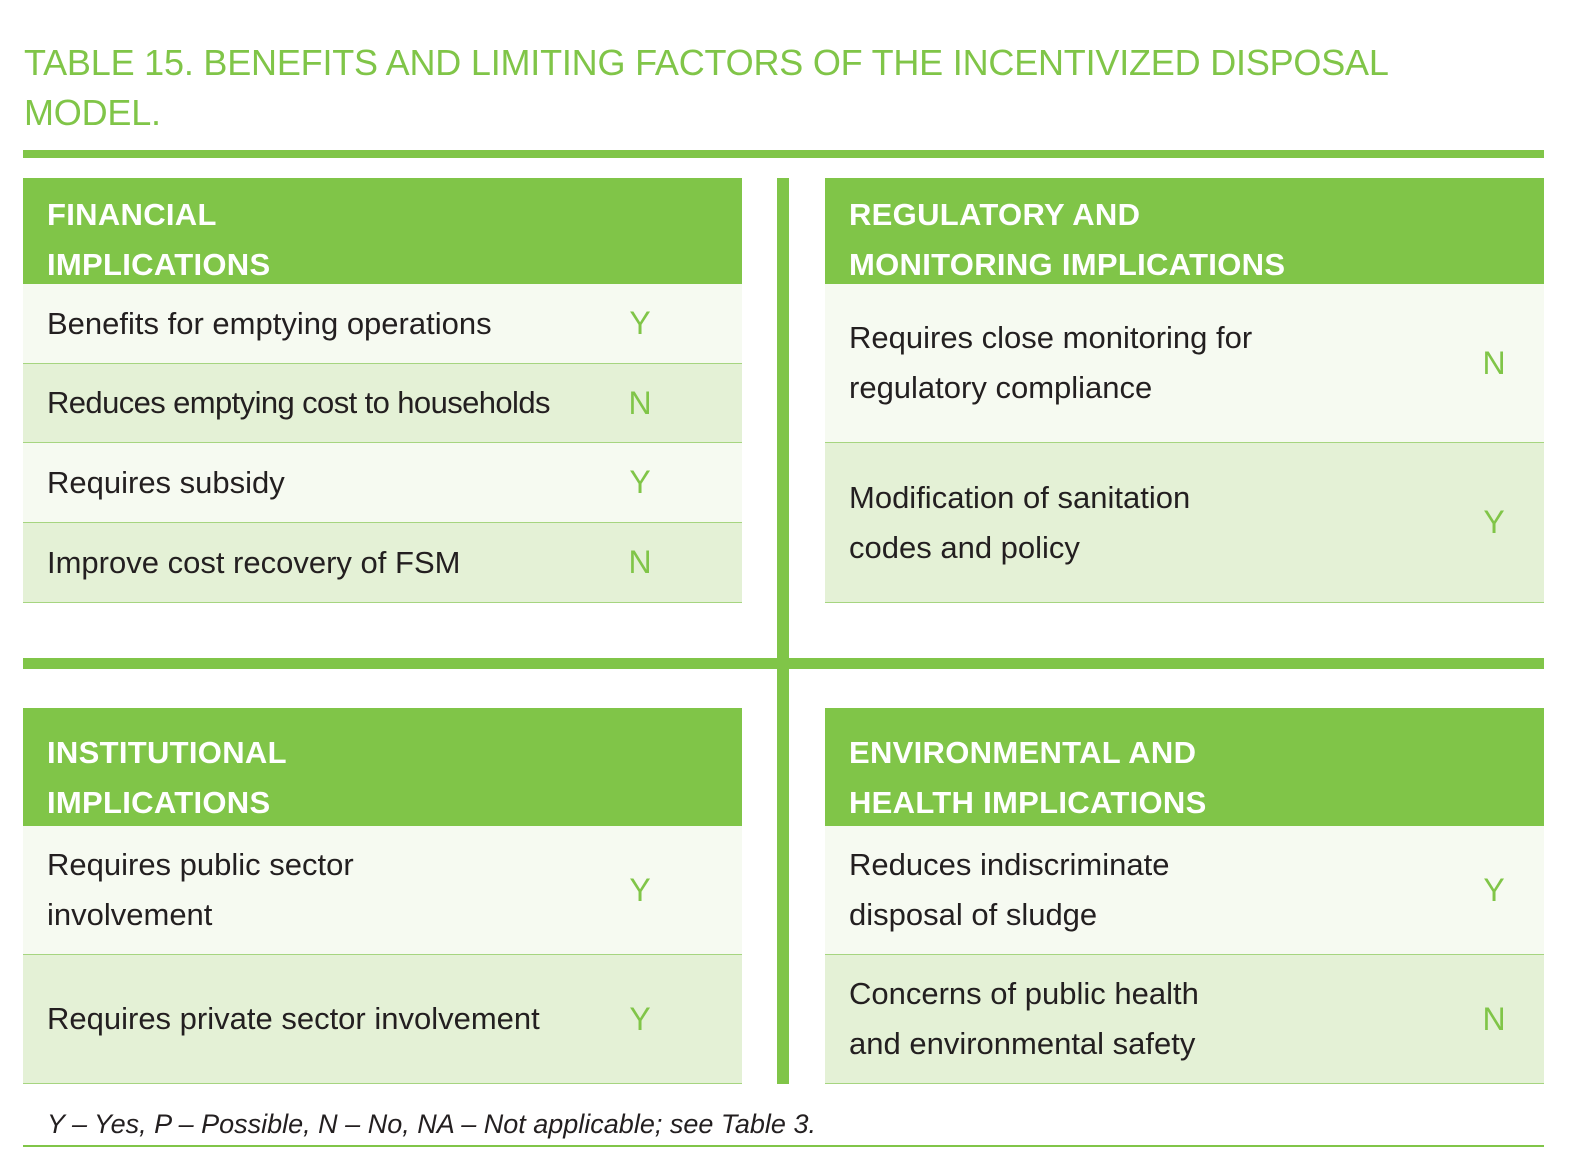  I want to click on table-row: Improve cost recovery of FSM N, so click(382, 563).